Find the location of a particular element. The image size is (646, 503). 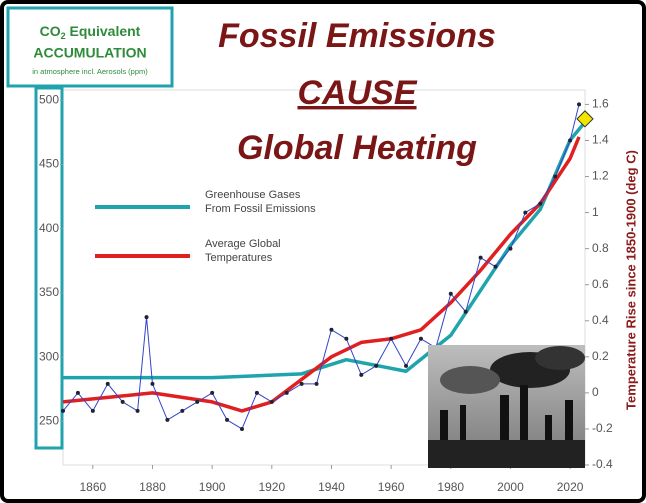

chart-title: CAUSE is located at coordinates (357, 93).